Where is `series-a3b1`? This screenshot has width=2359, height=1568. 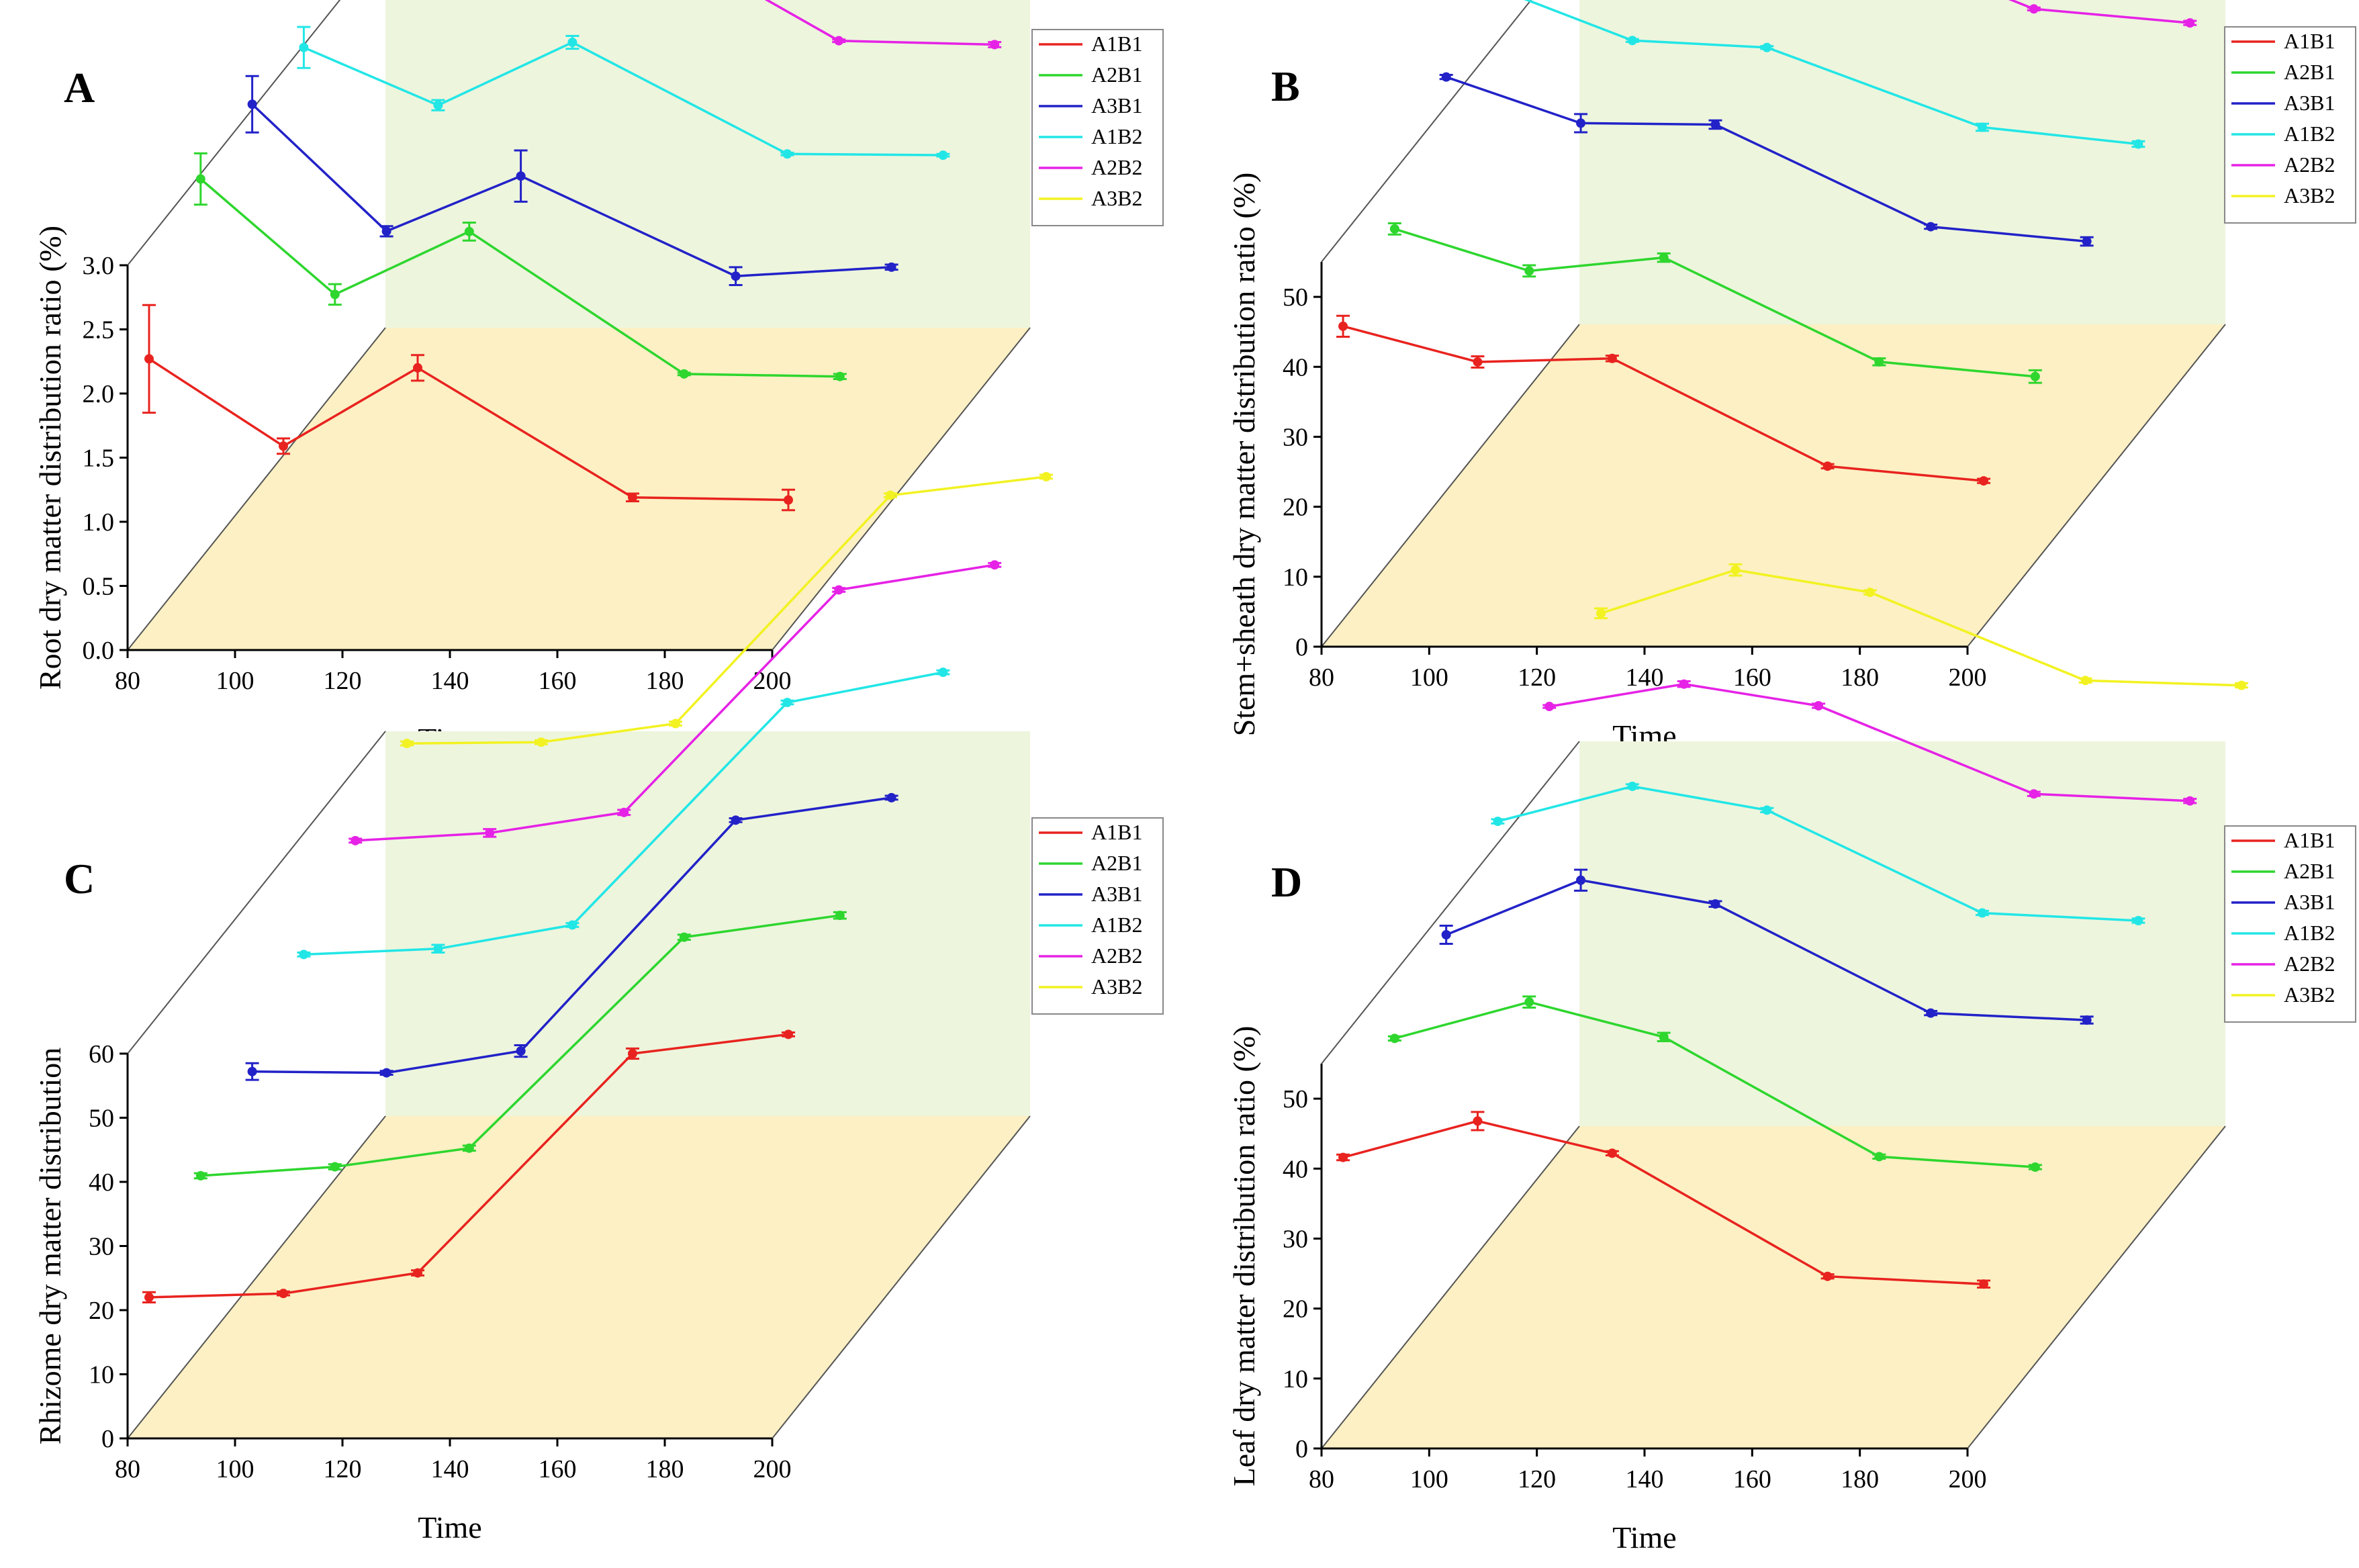
series-a3b1 is located at coordinates (571, 936).